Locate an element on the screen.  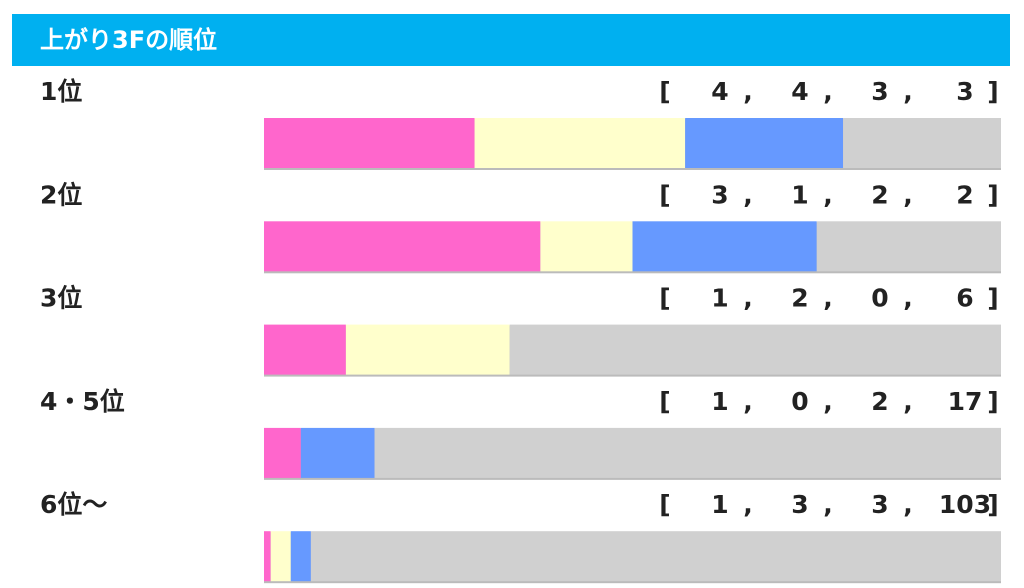
row-label: 3位 is located at coordinates (61, 298).